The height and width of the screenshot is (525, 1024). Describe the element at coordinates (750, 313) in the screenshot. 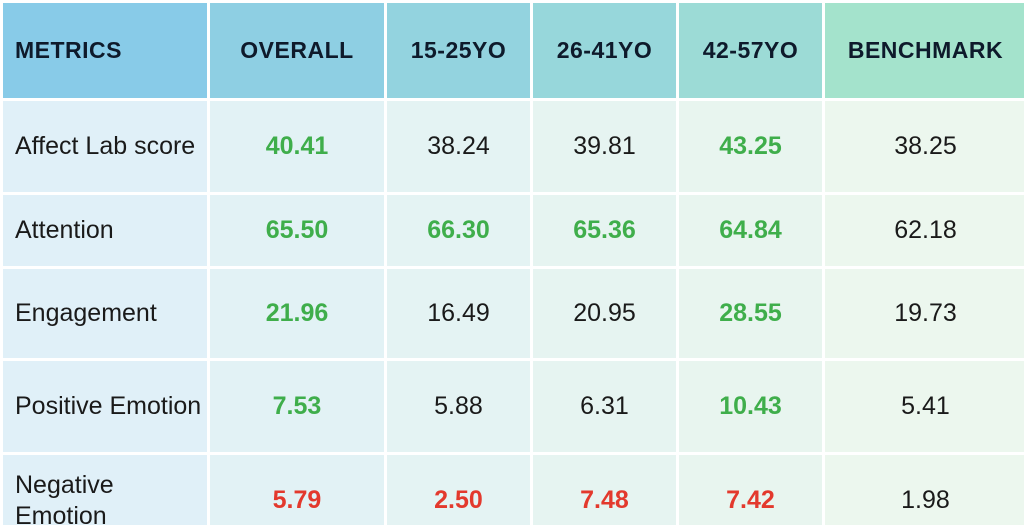

I see `age-42-57-value: 28.55` at that location.